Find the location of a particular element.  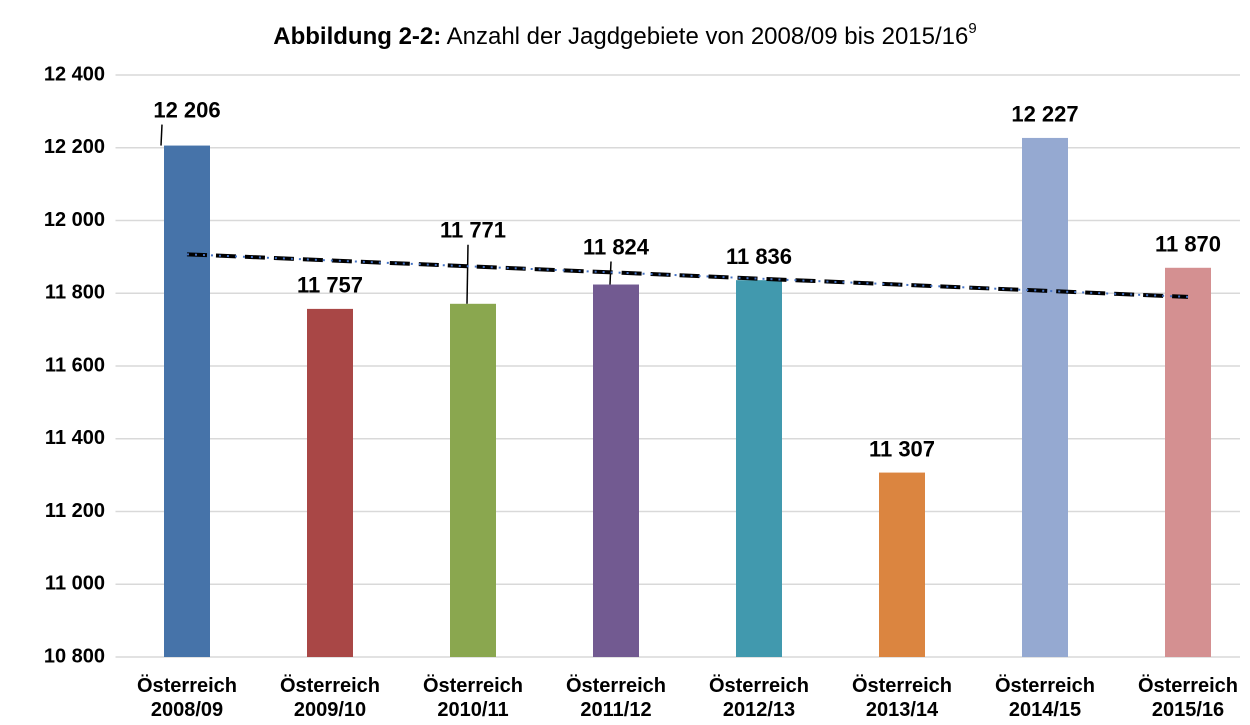

x-tick-label: Österreich 2009/10 is located at coordinates (330, 698).